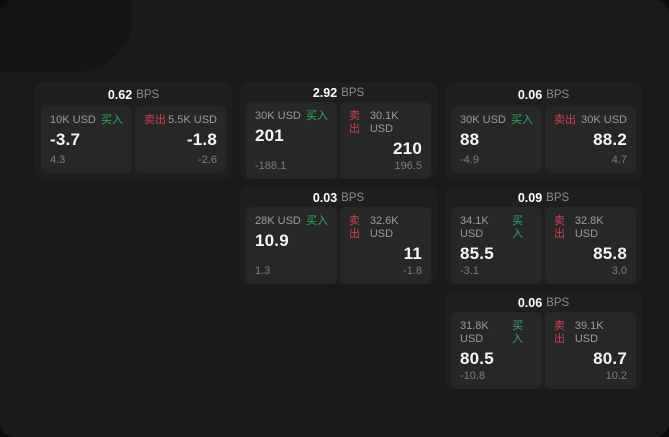 This screenshot has height=437, width=669. I want to click on sell-amount: 32.6K USD, so click(384, 227).